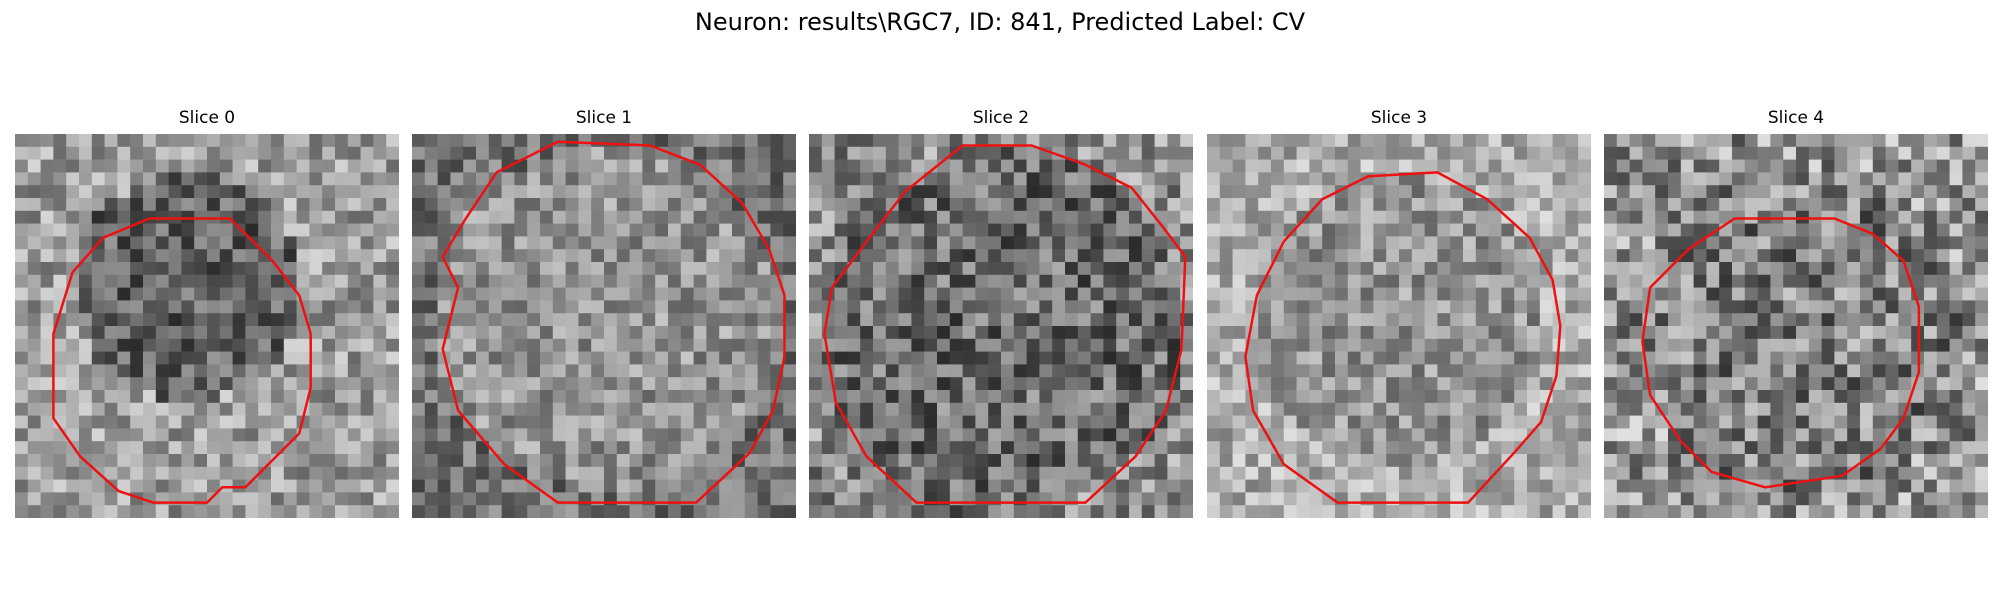 The image size is (2000, 600). I want to click on slice-image, so click(1796, 326).